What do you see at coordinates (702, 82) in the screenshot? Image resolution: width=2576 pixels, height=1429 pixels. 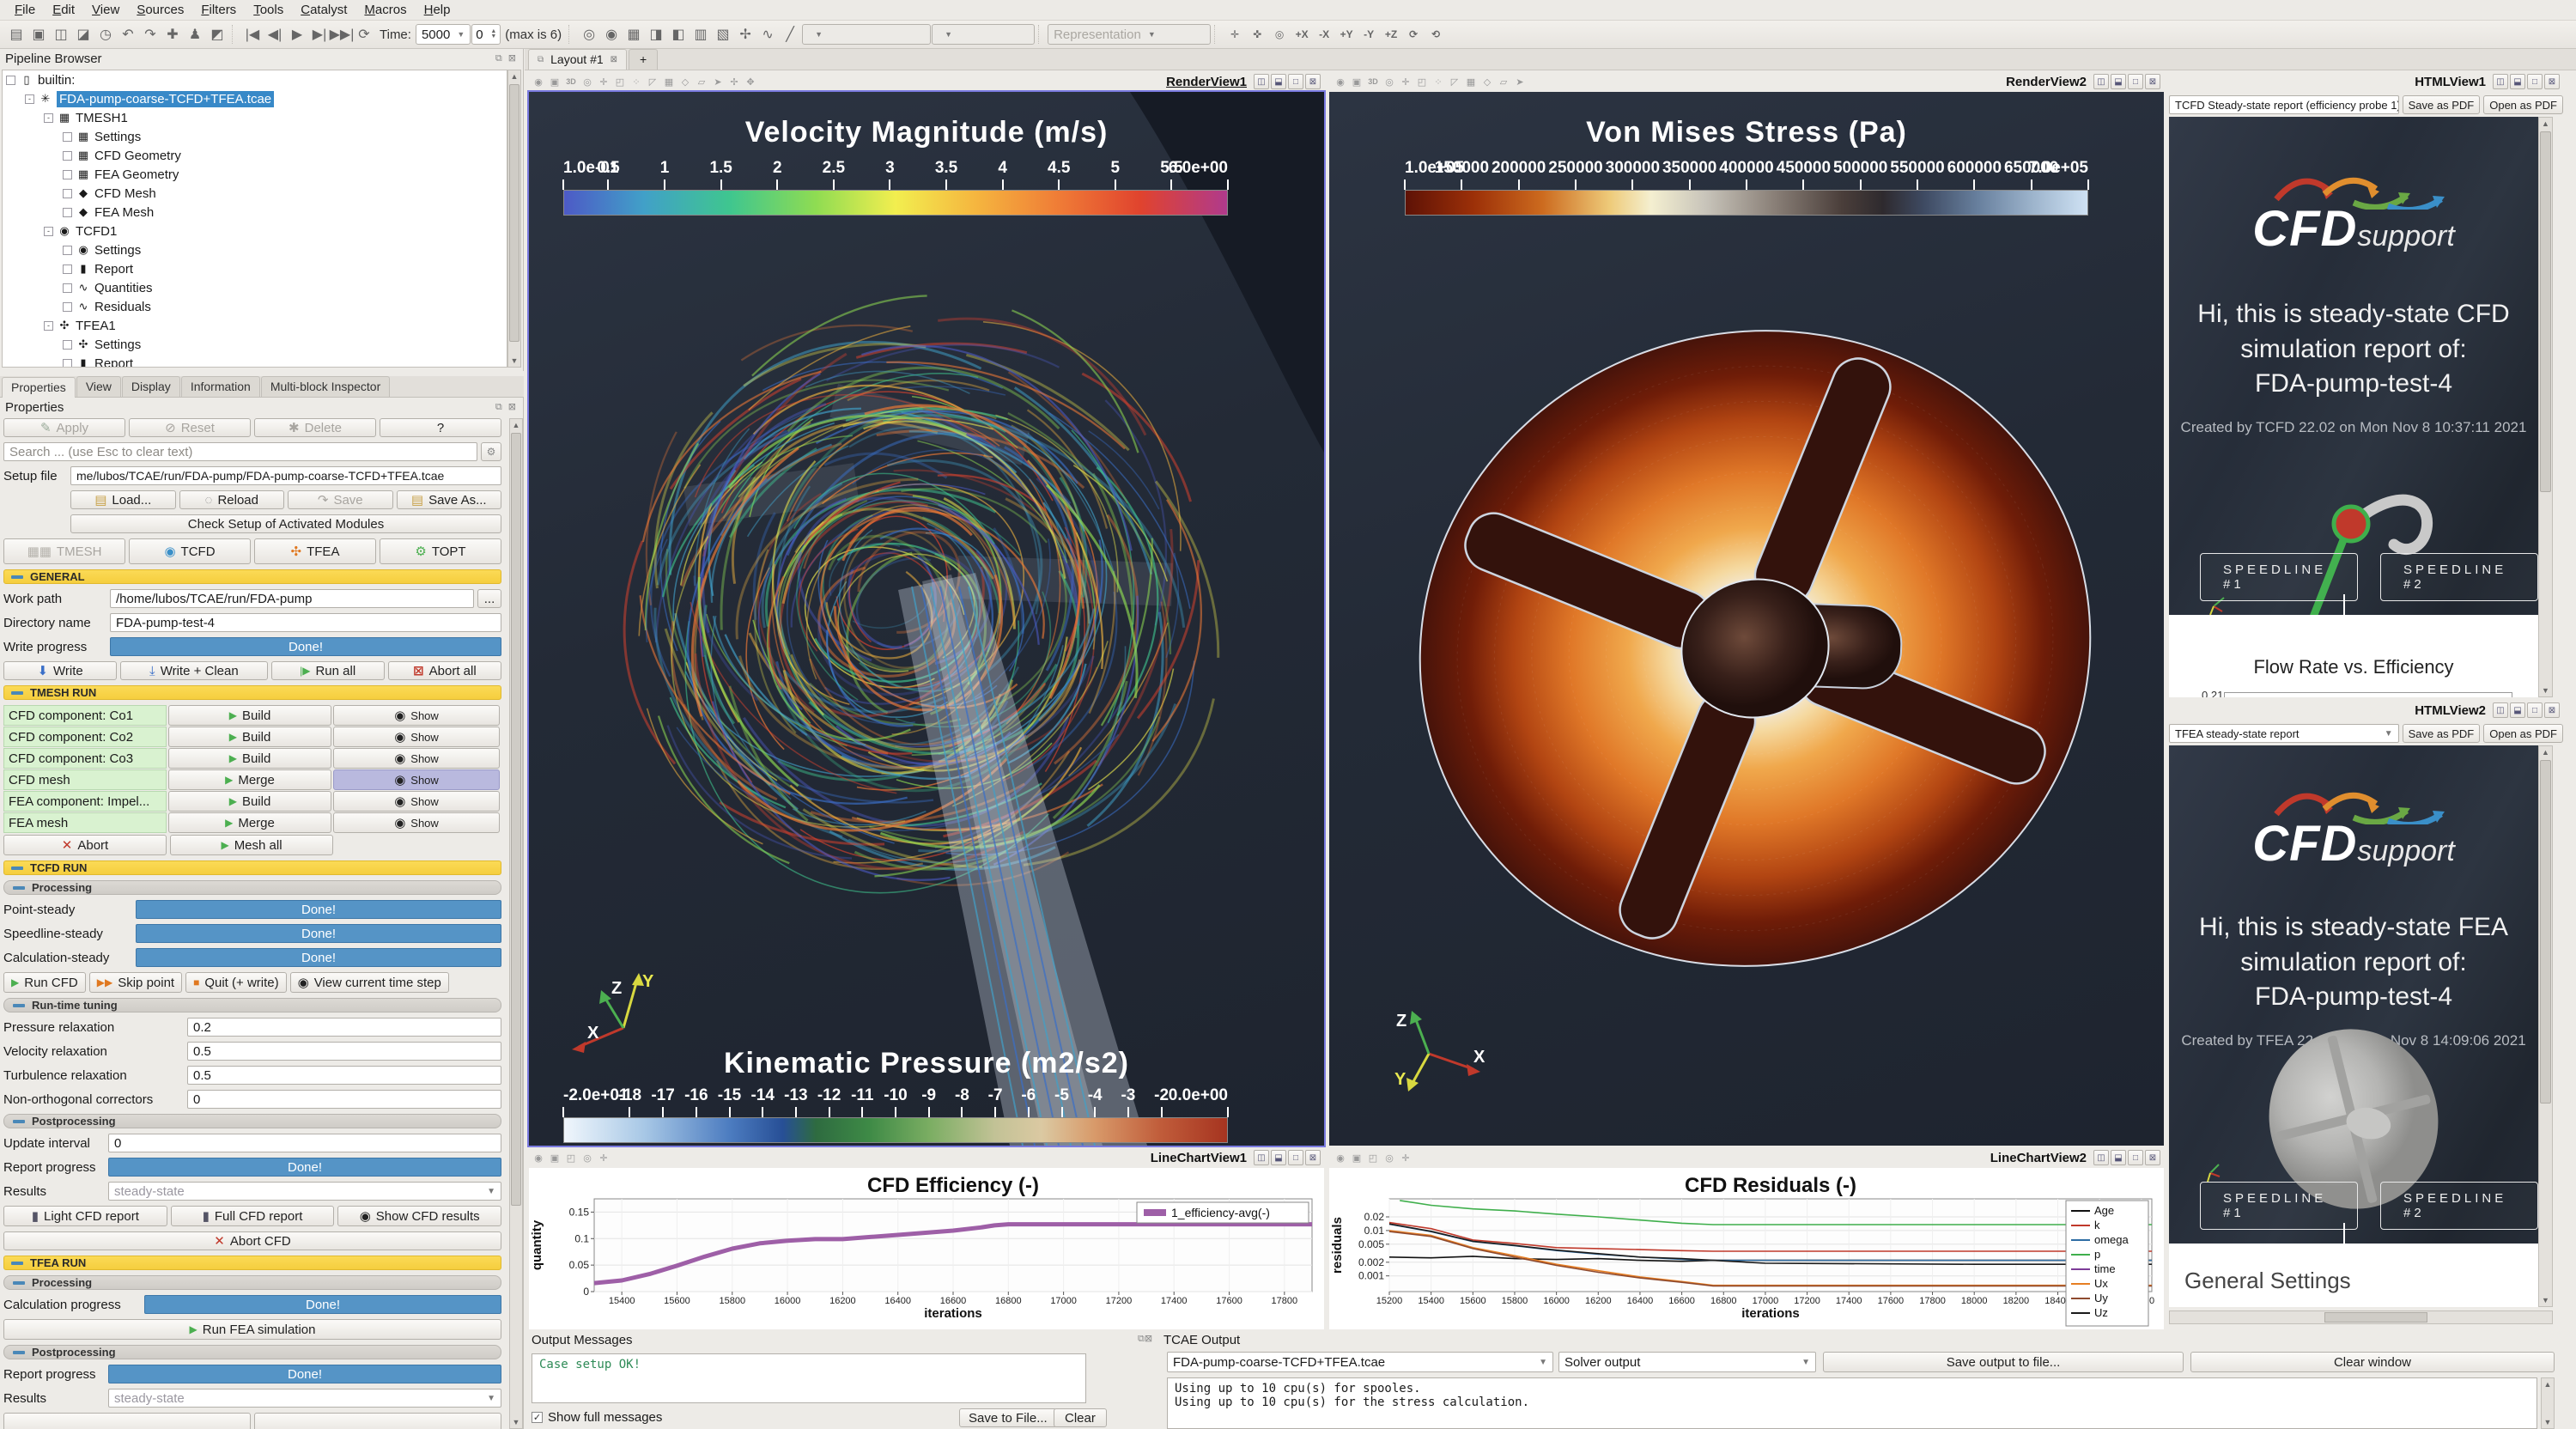 I see `select-block-icon: ▱` at bounding box center [702, 82].